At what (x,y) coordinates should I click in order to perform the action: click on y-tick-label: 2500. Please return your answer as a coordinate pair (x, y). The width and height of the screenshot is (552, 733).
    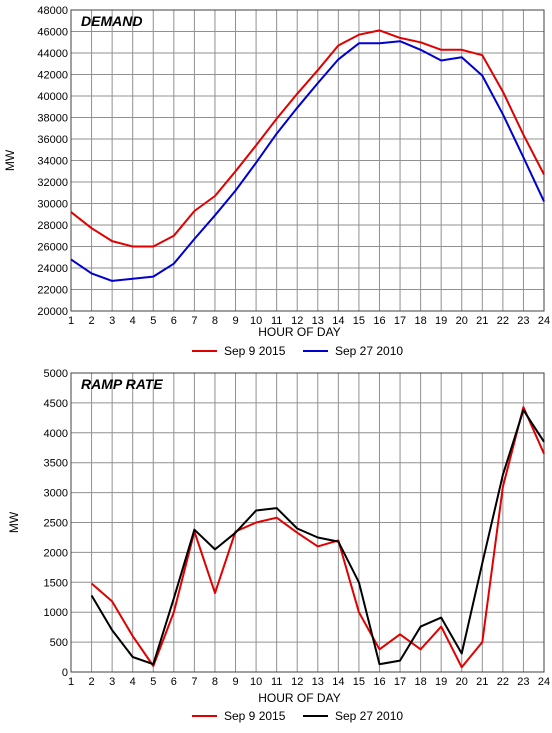
    Looking at the image, I should click on (56, 524).